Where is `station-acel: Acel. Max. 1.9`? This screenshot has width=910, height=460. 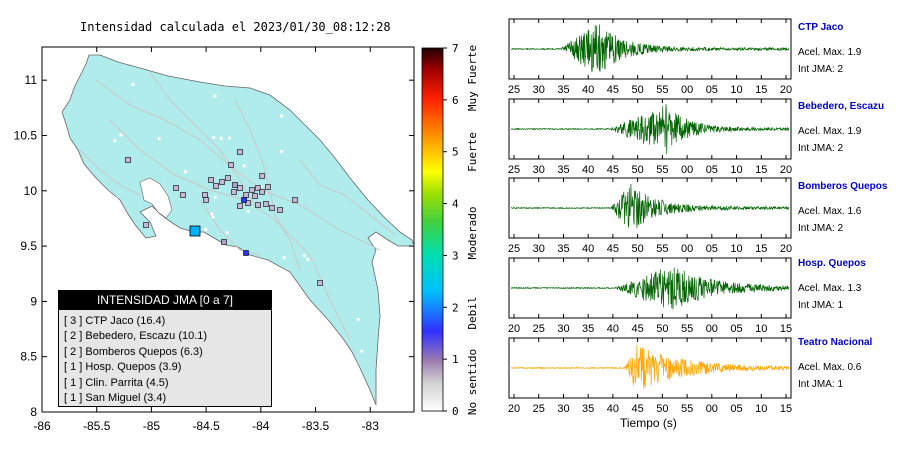 station-acel: Acel. Max. 1.9 is located at coordinates (830, 52).